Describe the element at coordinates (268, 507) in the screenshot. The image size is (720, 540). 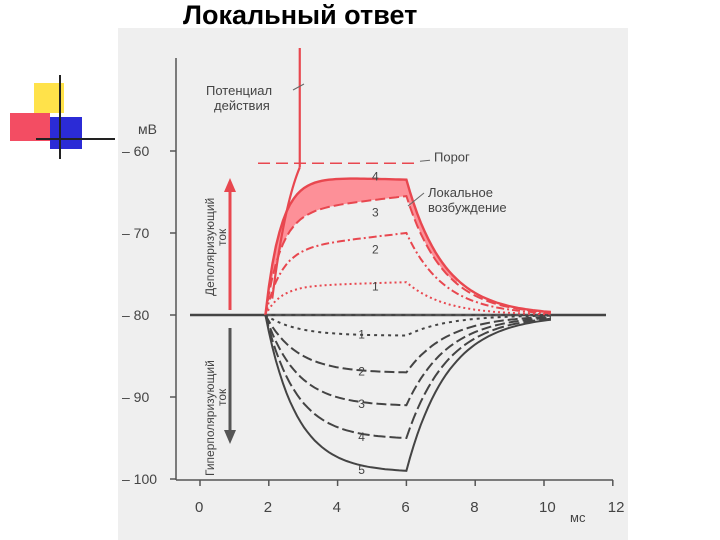
I see `x-tick-label: 2` at that location.